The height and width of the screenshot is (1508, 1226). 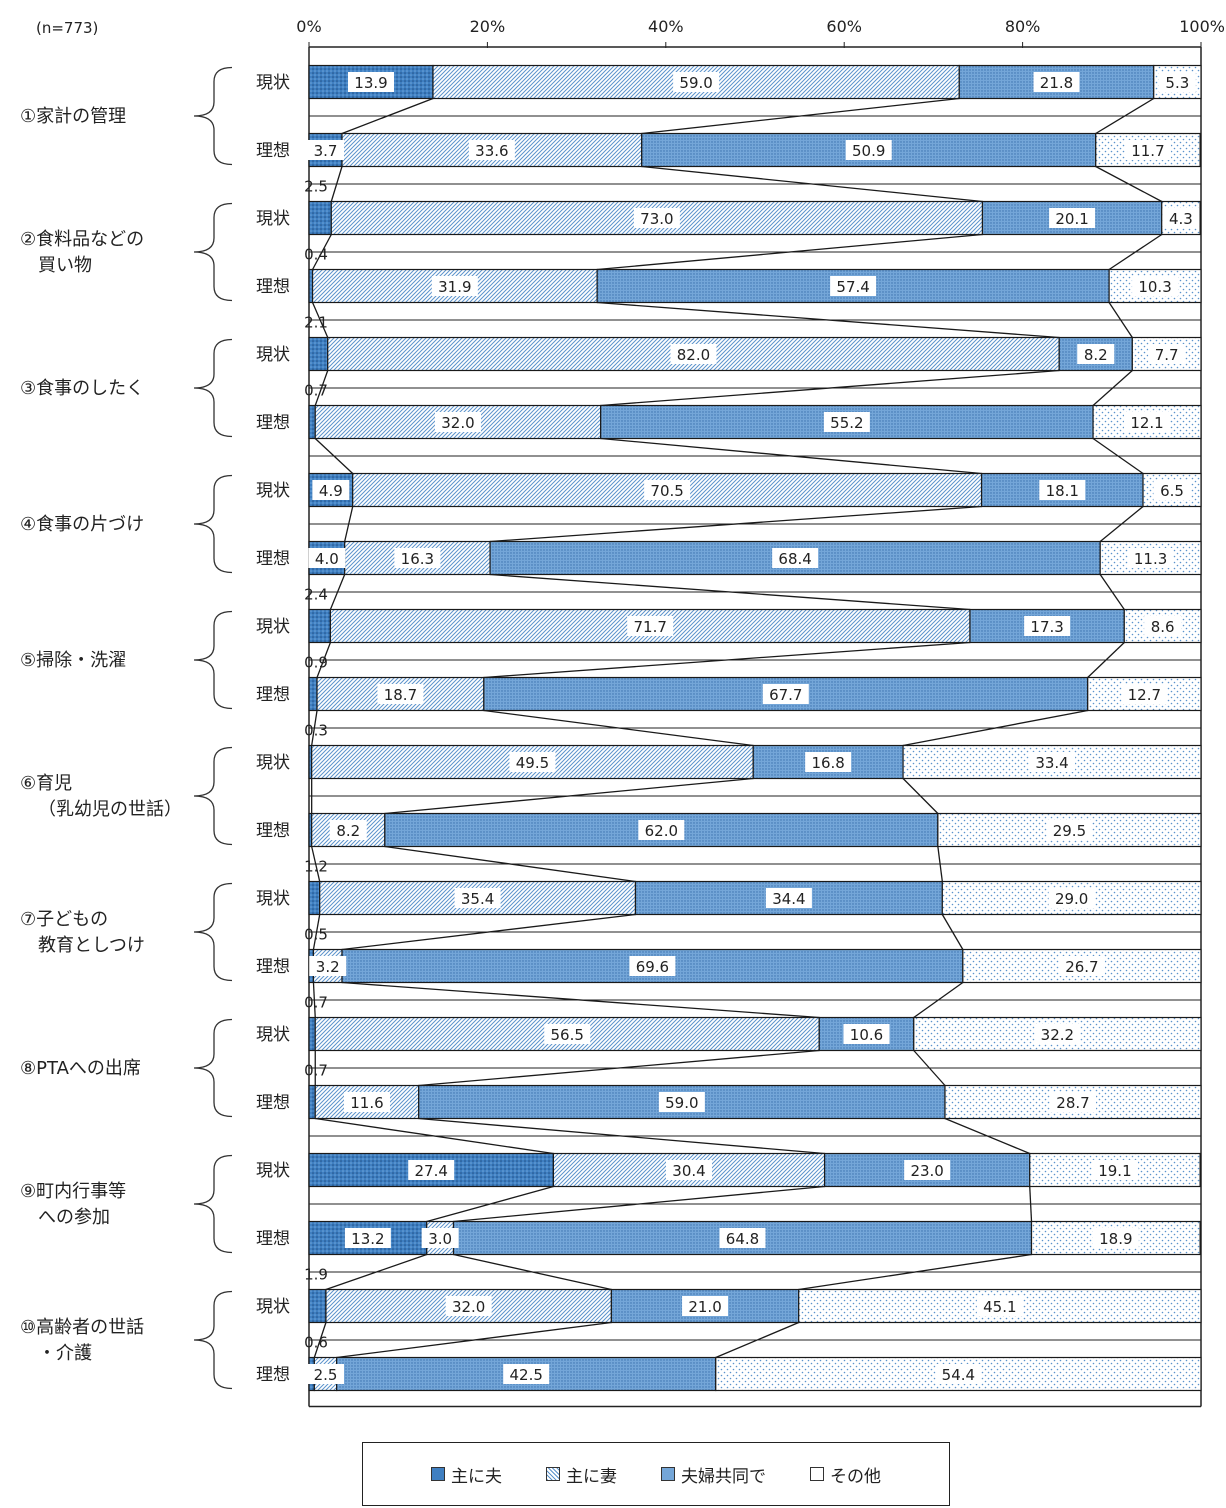 I want to click on data-label: 13.2, so click(x=367, y=1239).